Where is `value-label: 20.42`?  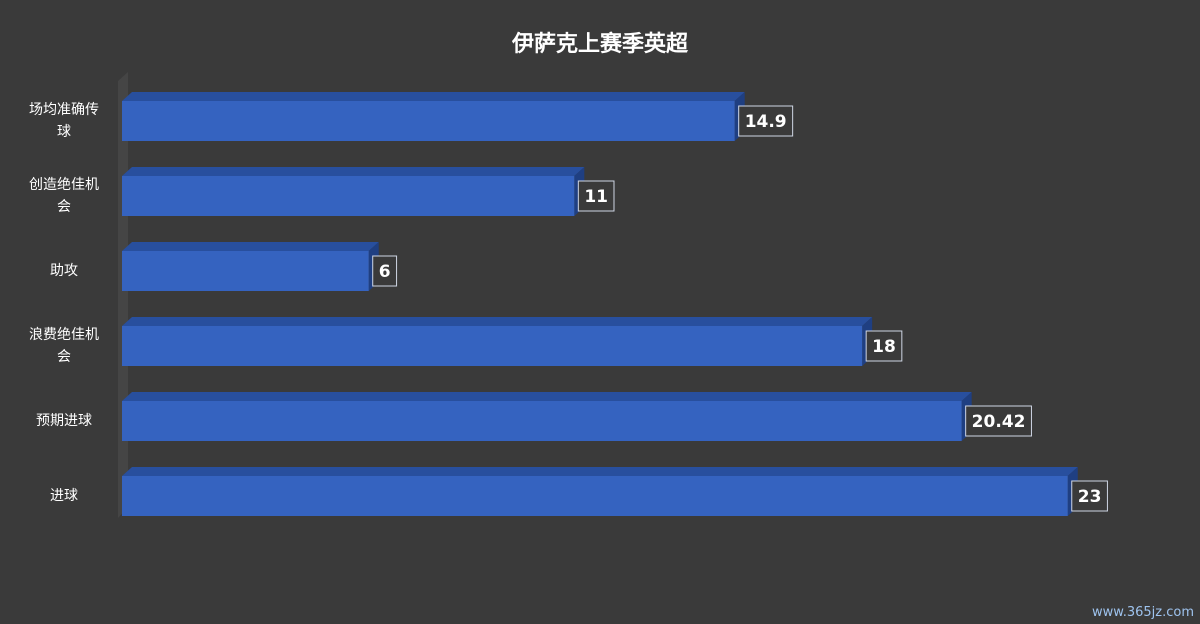 value-label: 20.42 is located at coordinates (999, 422).